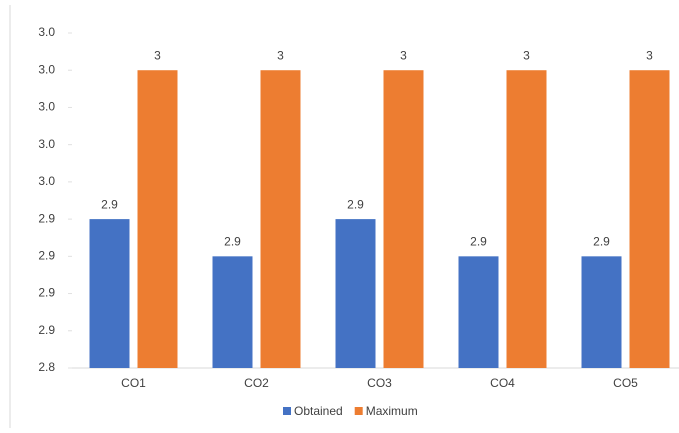 This screenshot has height=433, width=679. What do you see at coordinates (256, 383) in the screenshot?
I see `x-tick-label: CO2` at bounding box center [256, 383].